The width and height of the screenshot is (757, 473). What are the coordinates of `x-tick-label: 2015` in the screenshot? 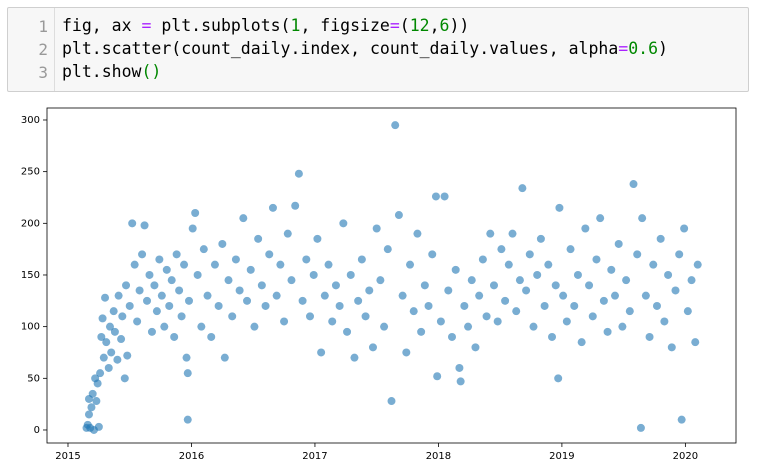 It's located at (67, 456).